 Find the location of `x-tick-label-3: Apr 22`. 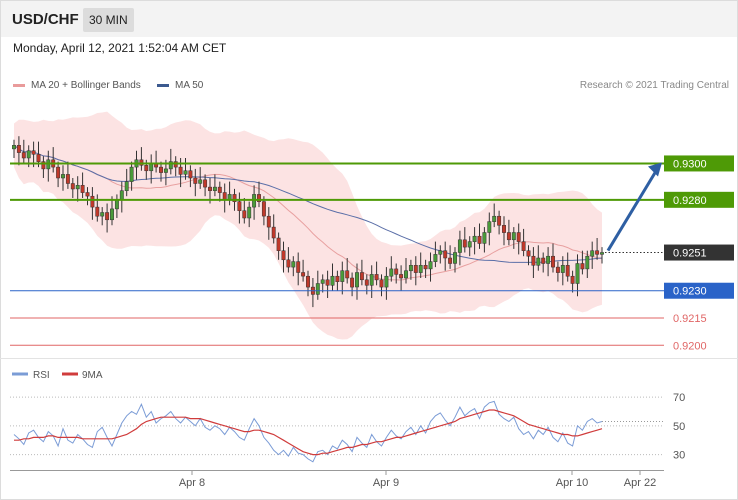

x-tick-label-3: Apr 22 is located at coordinates (640, 483).